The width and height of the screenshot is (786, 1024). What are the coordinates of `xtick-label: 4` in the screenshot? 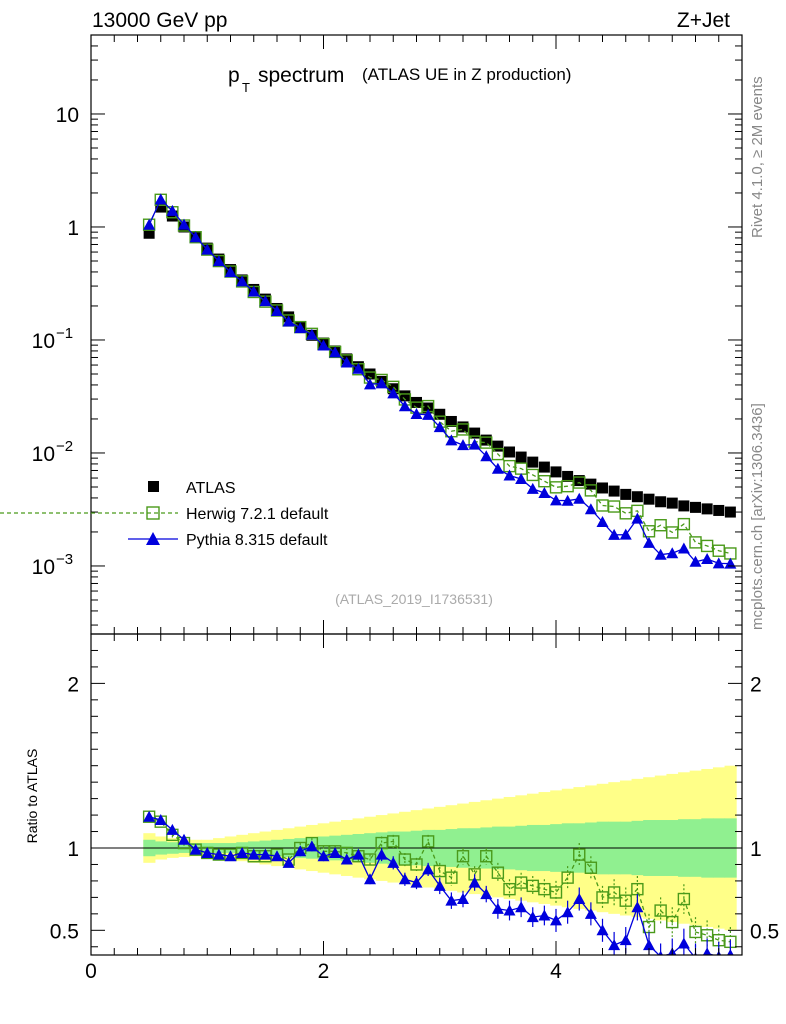 It's located at (556, 971).